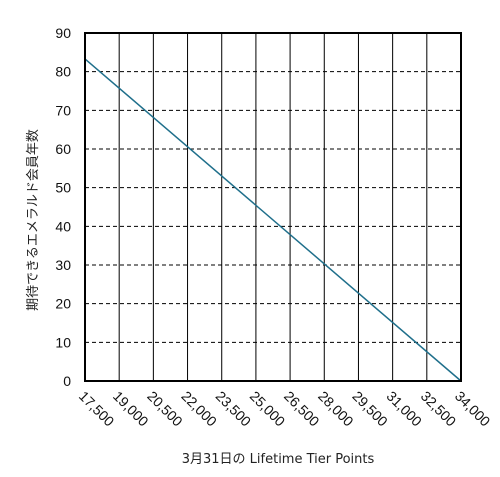  What do you see at coordinates (63, 304) in the screenshot?
I see `y-tick-label: 20` at bounding box center [63, 304].